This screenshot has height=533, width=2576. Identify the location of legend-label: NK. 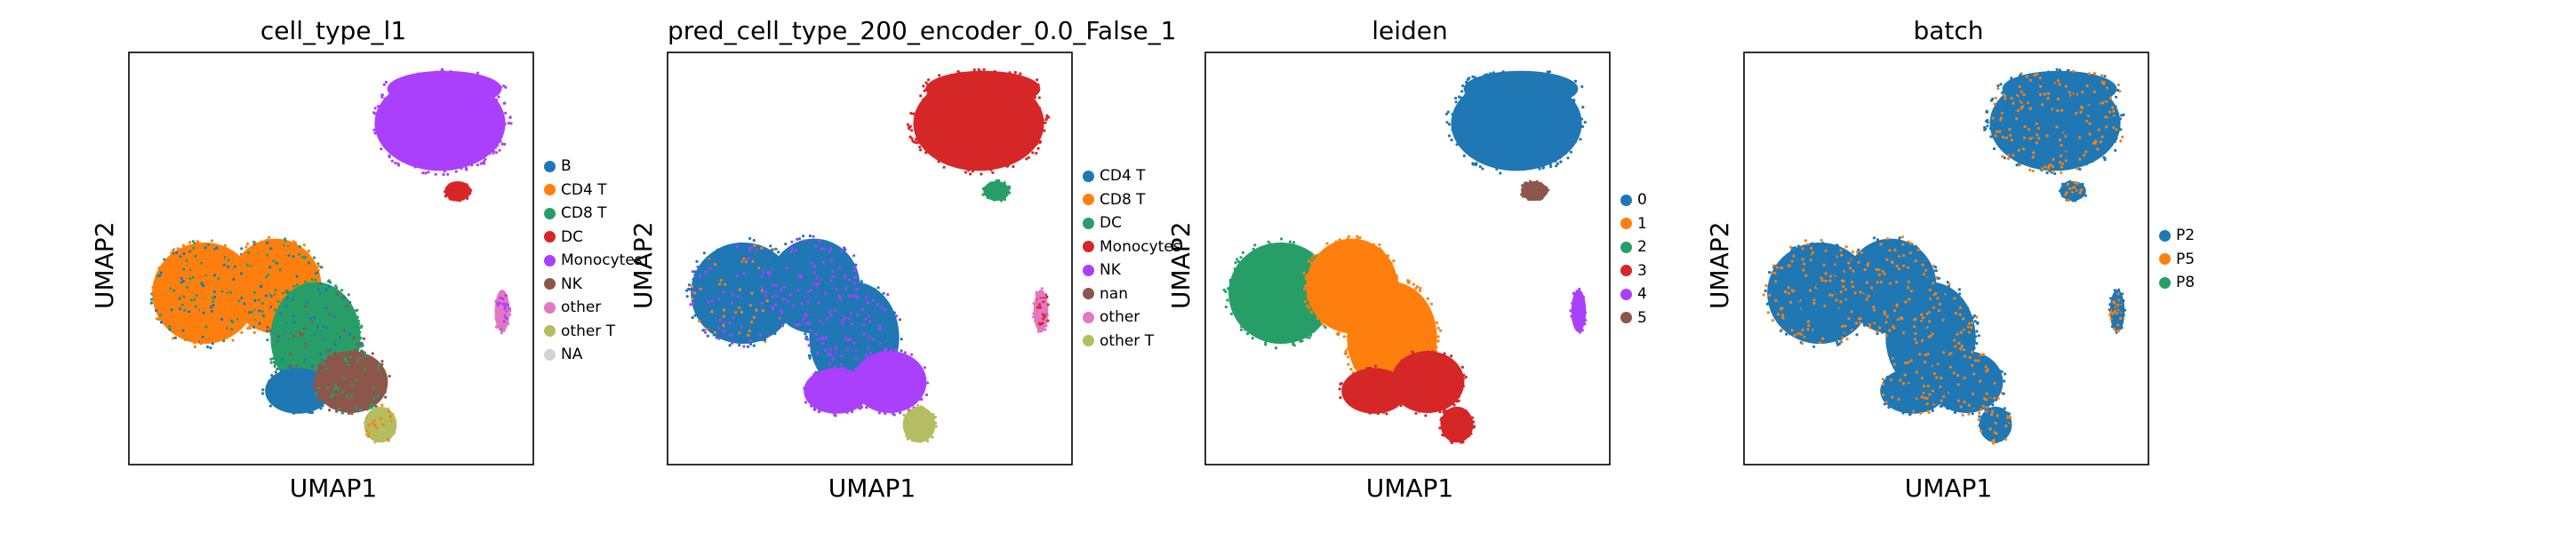
(1110, 270).